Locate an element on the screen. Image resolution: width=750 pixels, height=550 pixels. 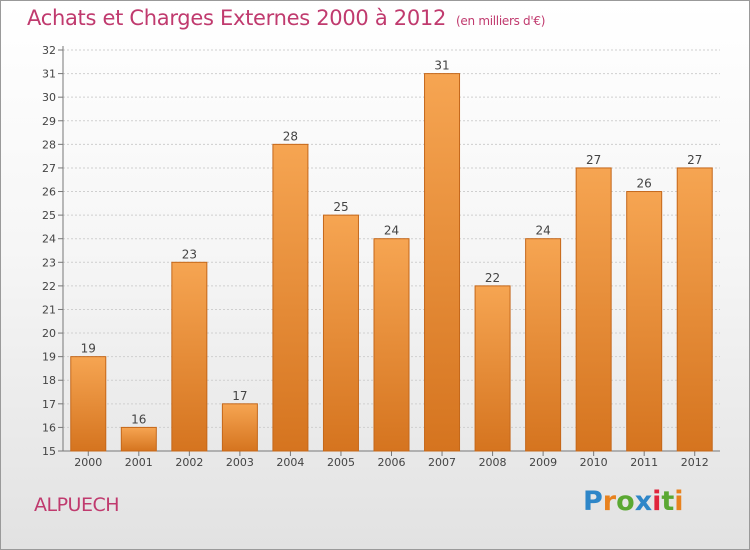
data-label-2000: 19 is located at coordinates (88, 349).